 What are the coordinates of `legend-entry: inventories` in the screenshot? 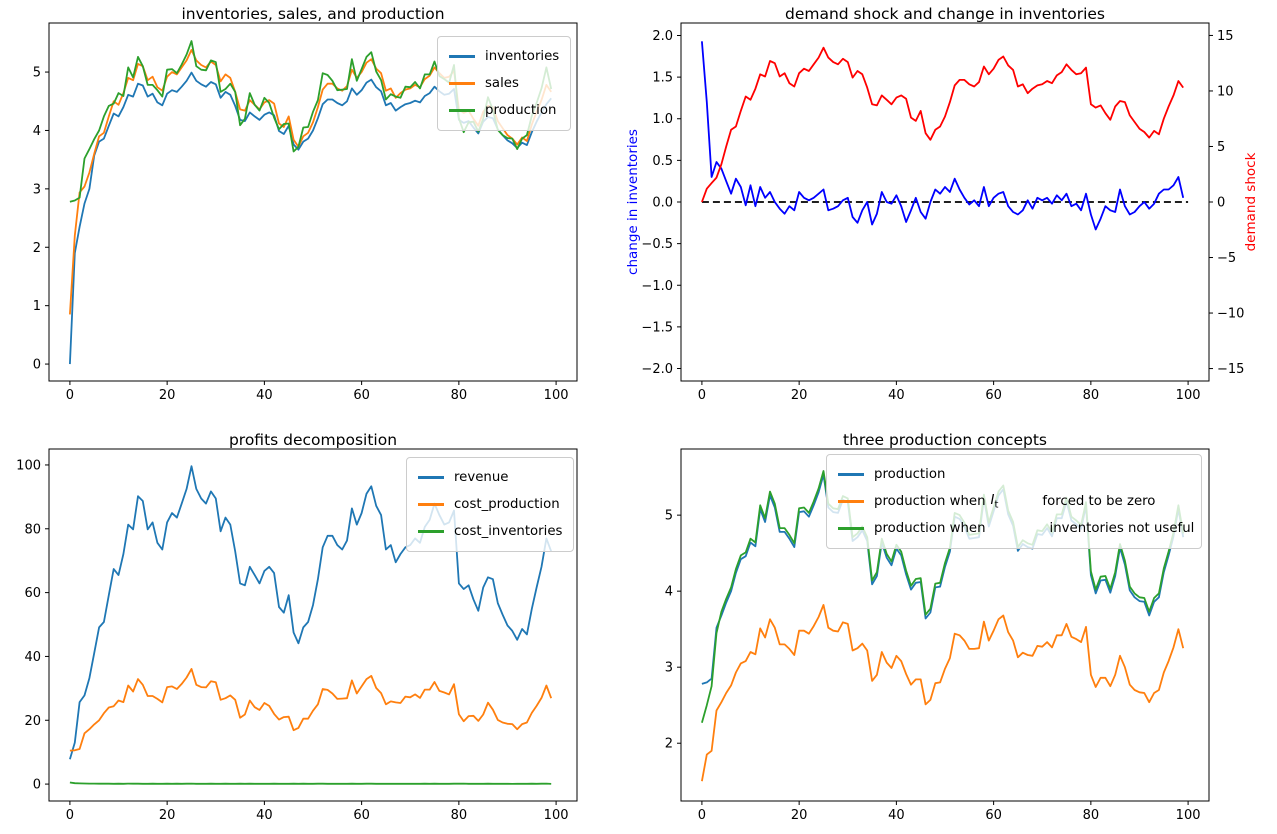 It's located at (504, 56).